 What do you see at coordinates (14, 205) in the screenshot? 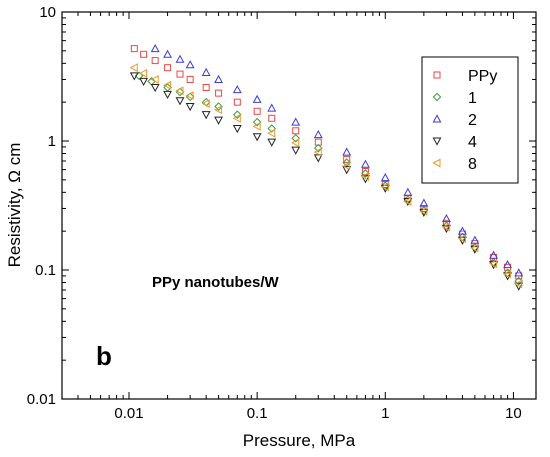
I see `y-axis-title: Resistivity, Ω cm` at bounding box center [14, 205].